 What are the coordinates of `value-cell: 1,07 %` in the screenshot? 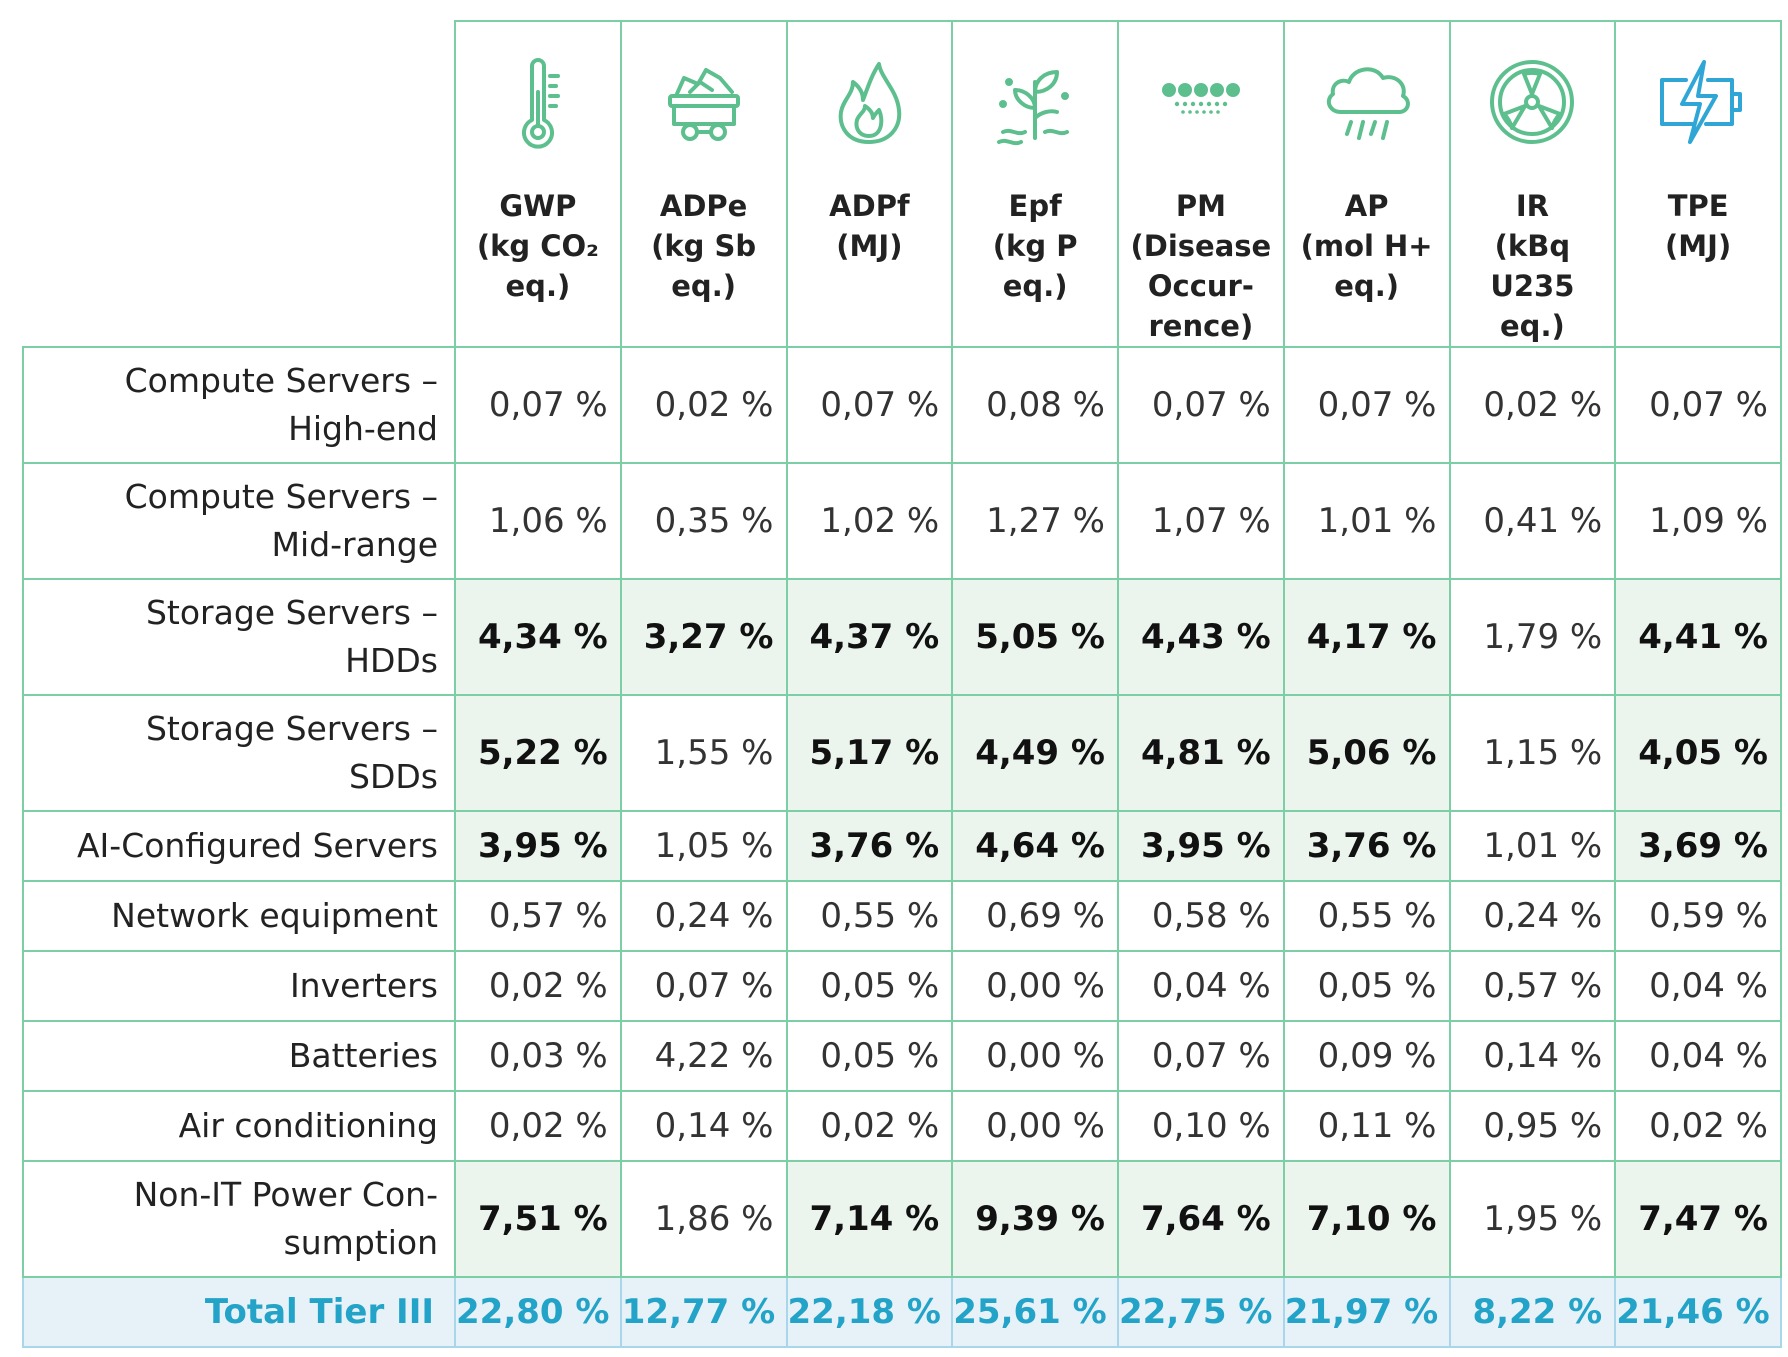 It's located at (1201, 521).